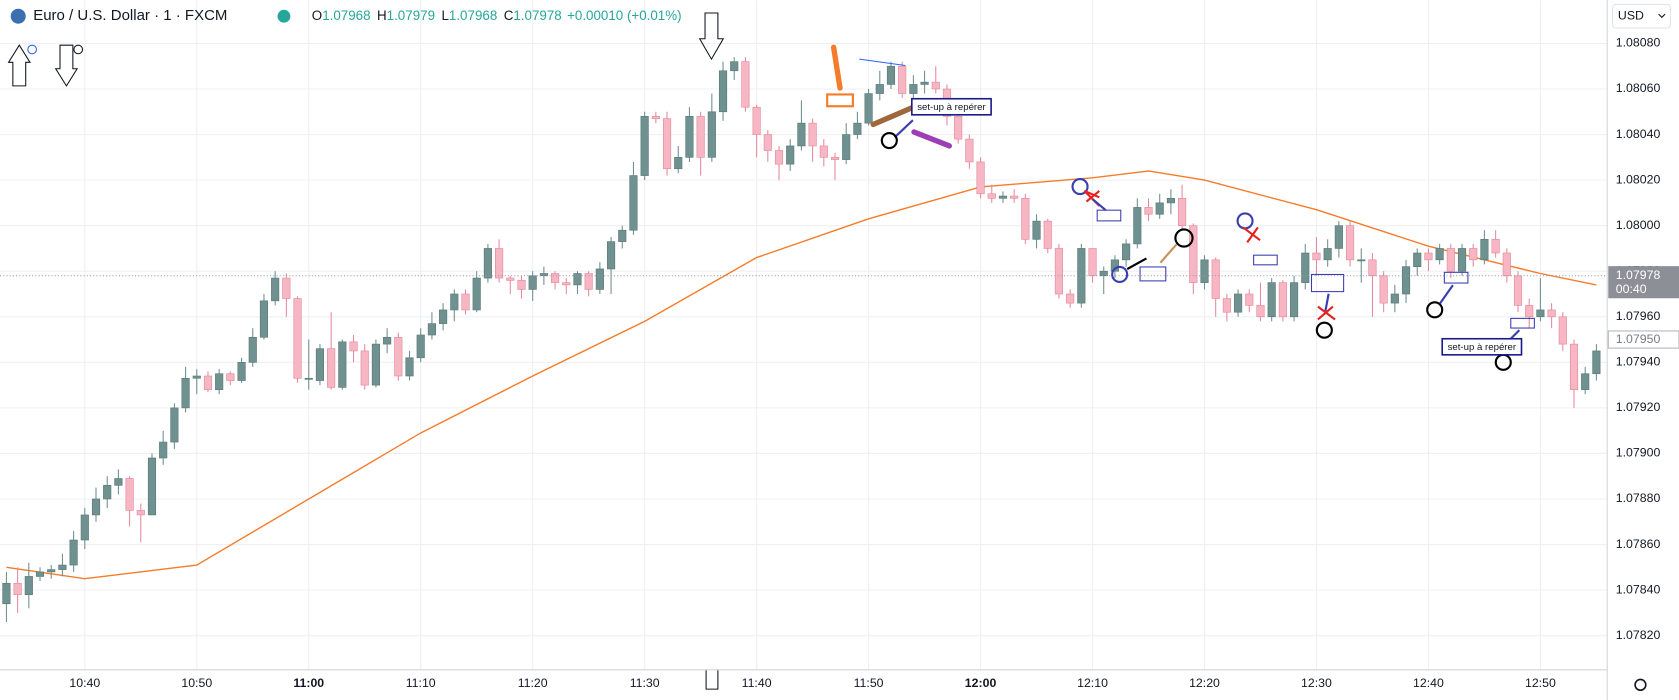  Describe the element at coordinates (421, 683) in the screenshot. I see `x-tick-label: 11:10` at that location.